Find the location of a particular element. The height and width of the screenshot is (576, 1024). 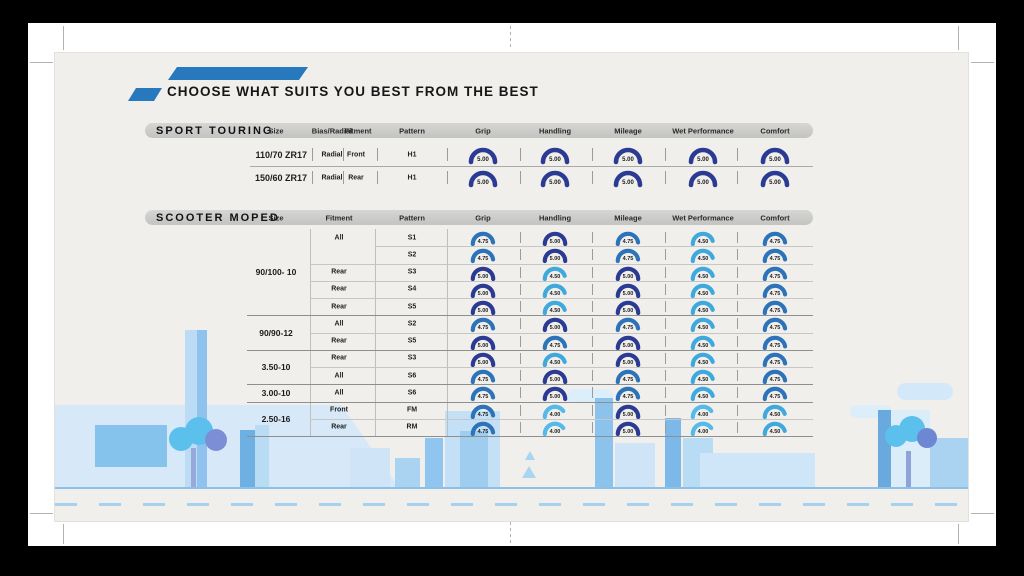

column-header: Handling is located at coordinates (555, 130).